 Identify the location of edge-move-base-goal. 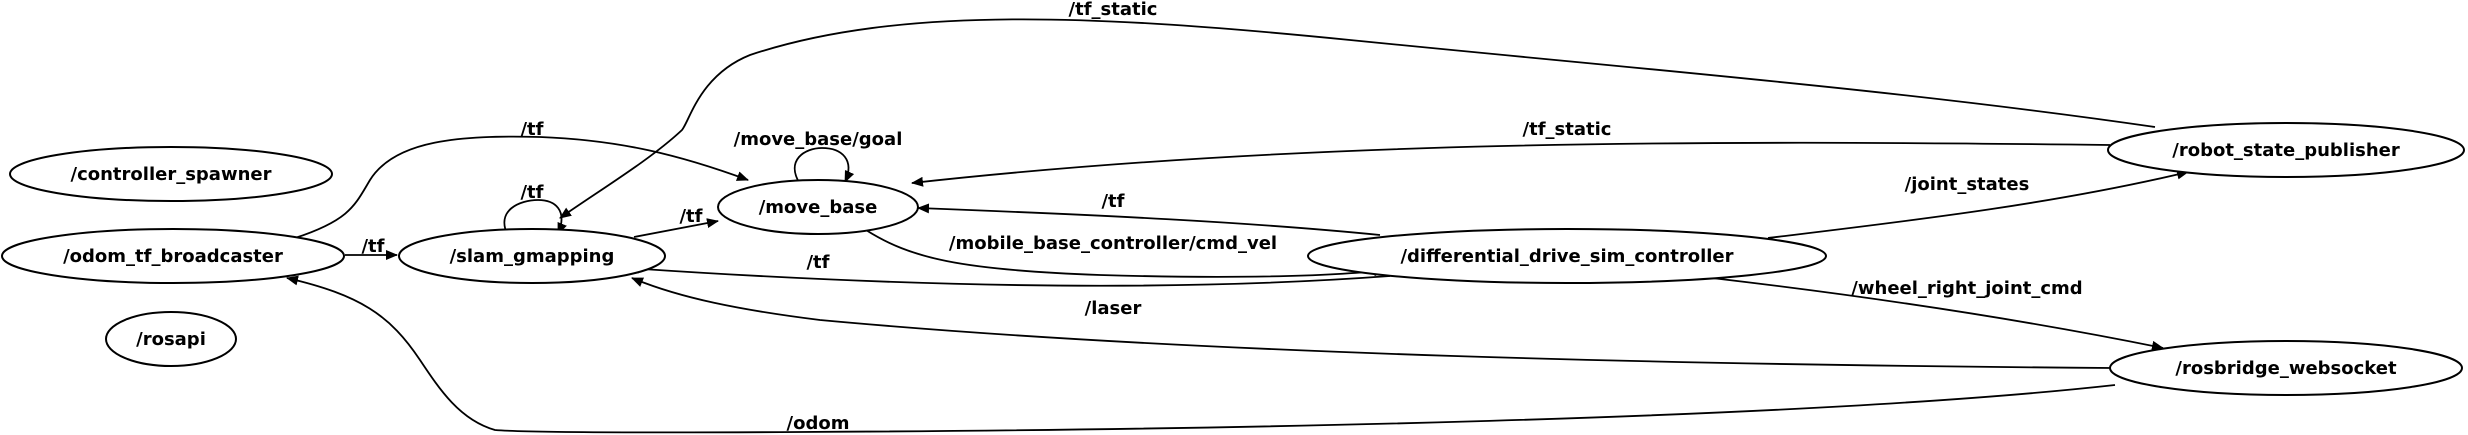
(824, 166).